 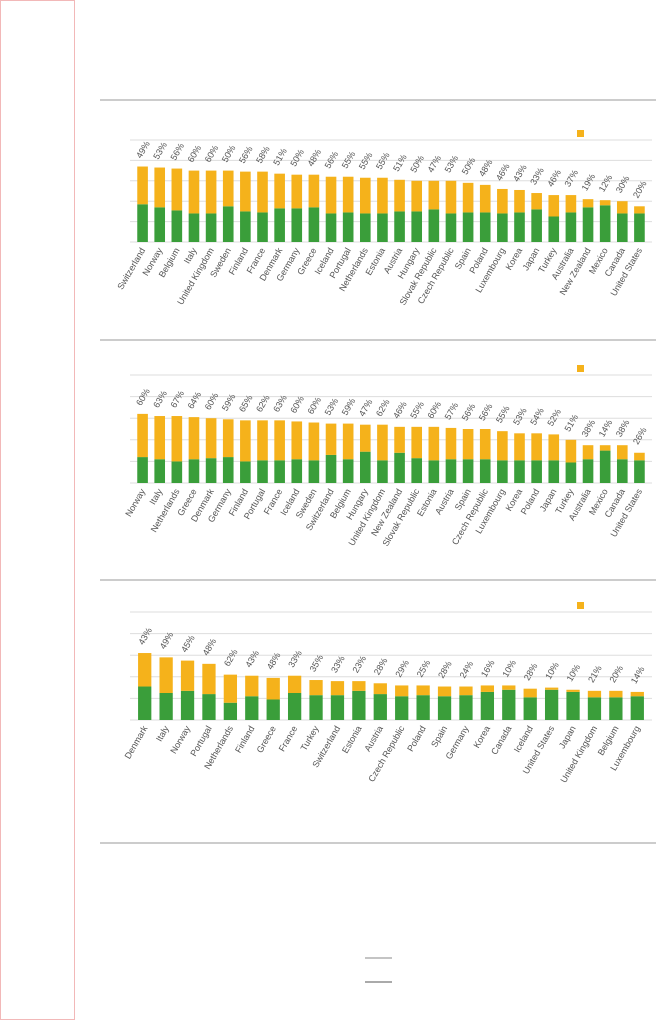 I want to click on data-label: 38%, so click(x=623, y=428).